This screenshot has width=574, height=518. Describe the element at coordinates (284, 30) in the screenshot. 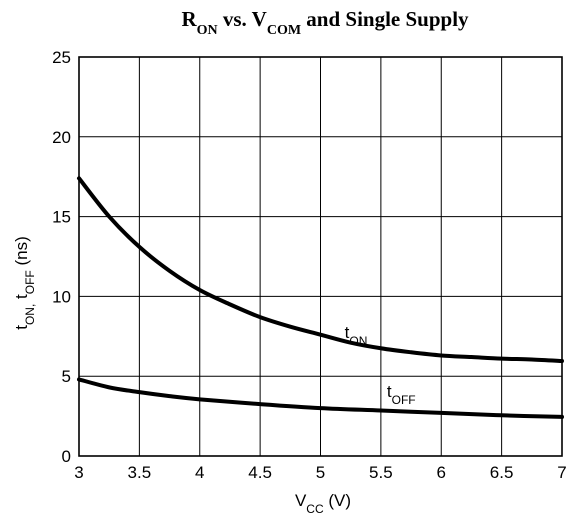

I see `label-subscript: COM` at that location.